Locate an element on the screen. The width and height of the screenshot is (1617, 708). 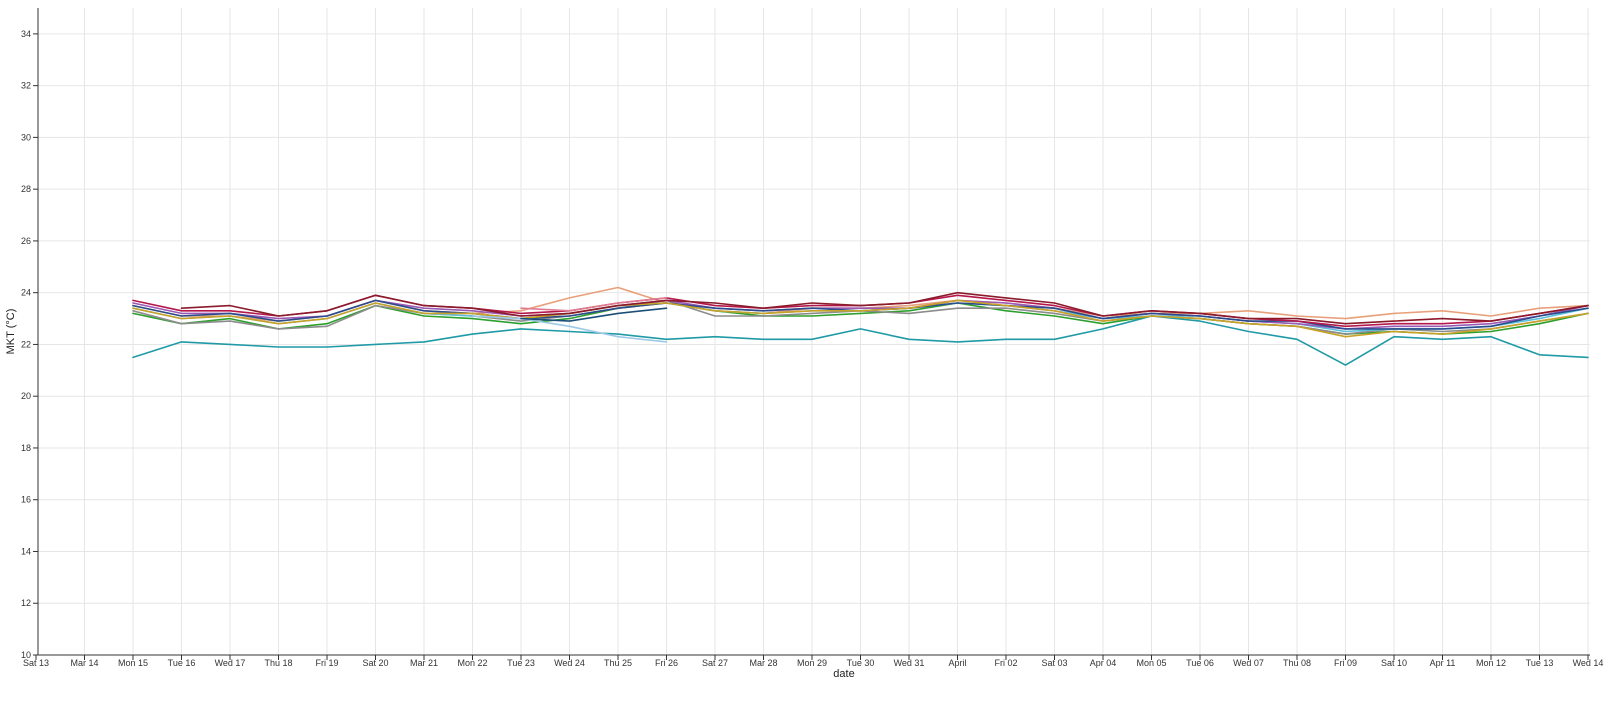
x-tick-label: Sat 10 is located at coordinates (1394, 663).